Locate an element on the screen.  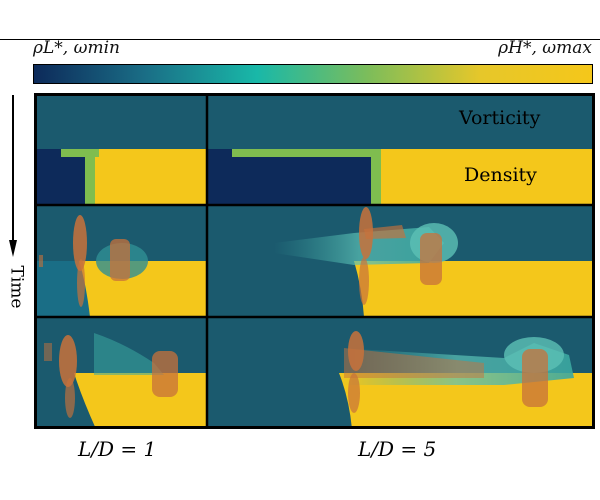
colorbar-min-label: ρL*, ωmin is located at coordinates (76, 48).